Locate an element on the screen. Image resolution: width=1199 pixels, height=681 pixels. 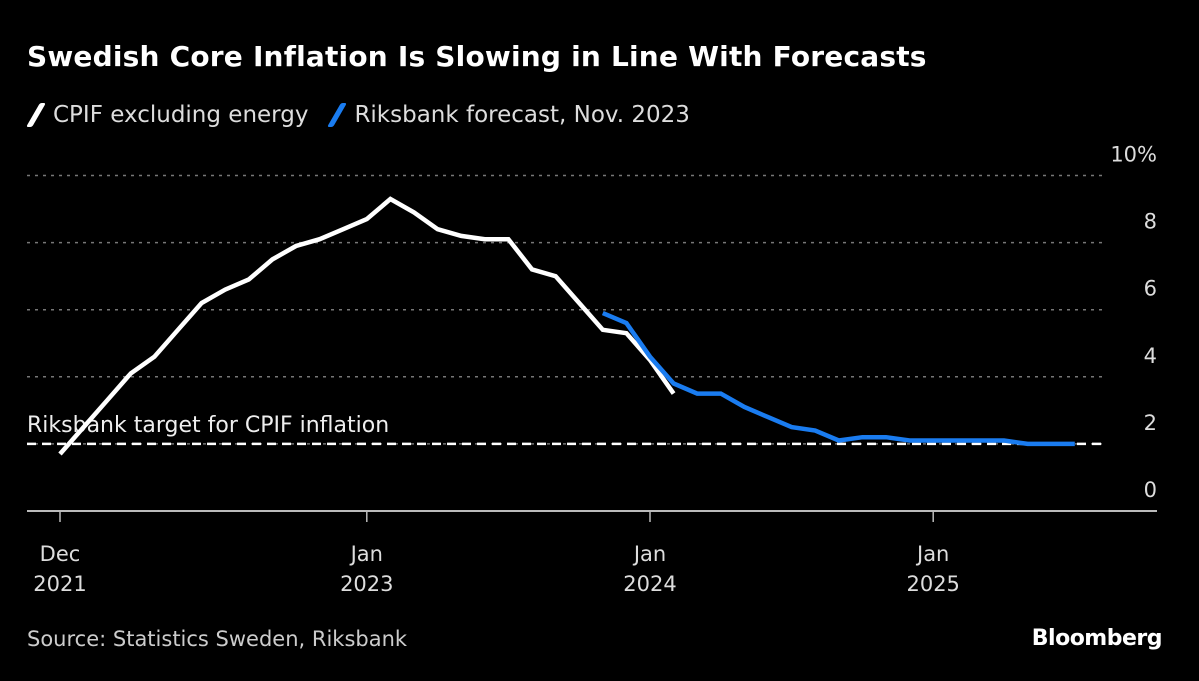
y-tick-label: 10% is located at coordinates (1133, 155).